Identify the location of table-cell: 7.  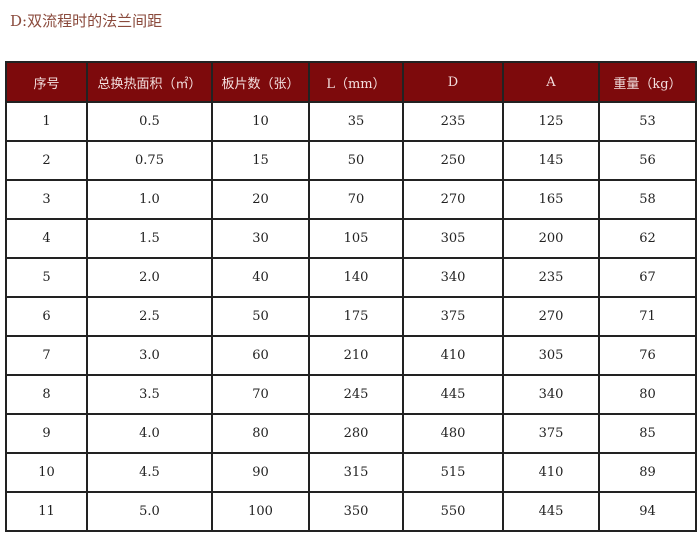
(46, 355).